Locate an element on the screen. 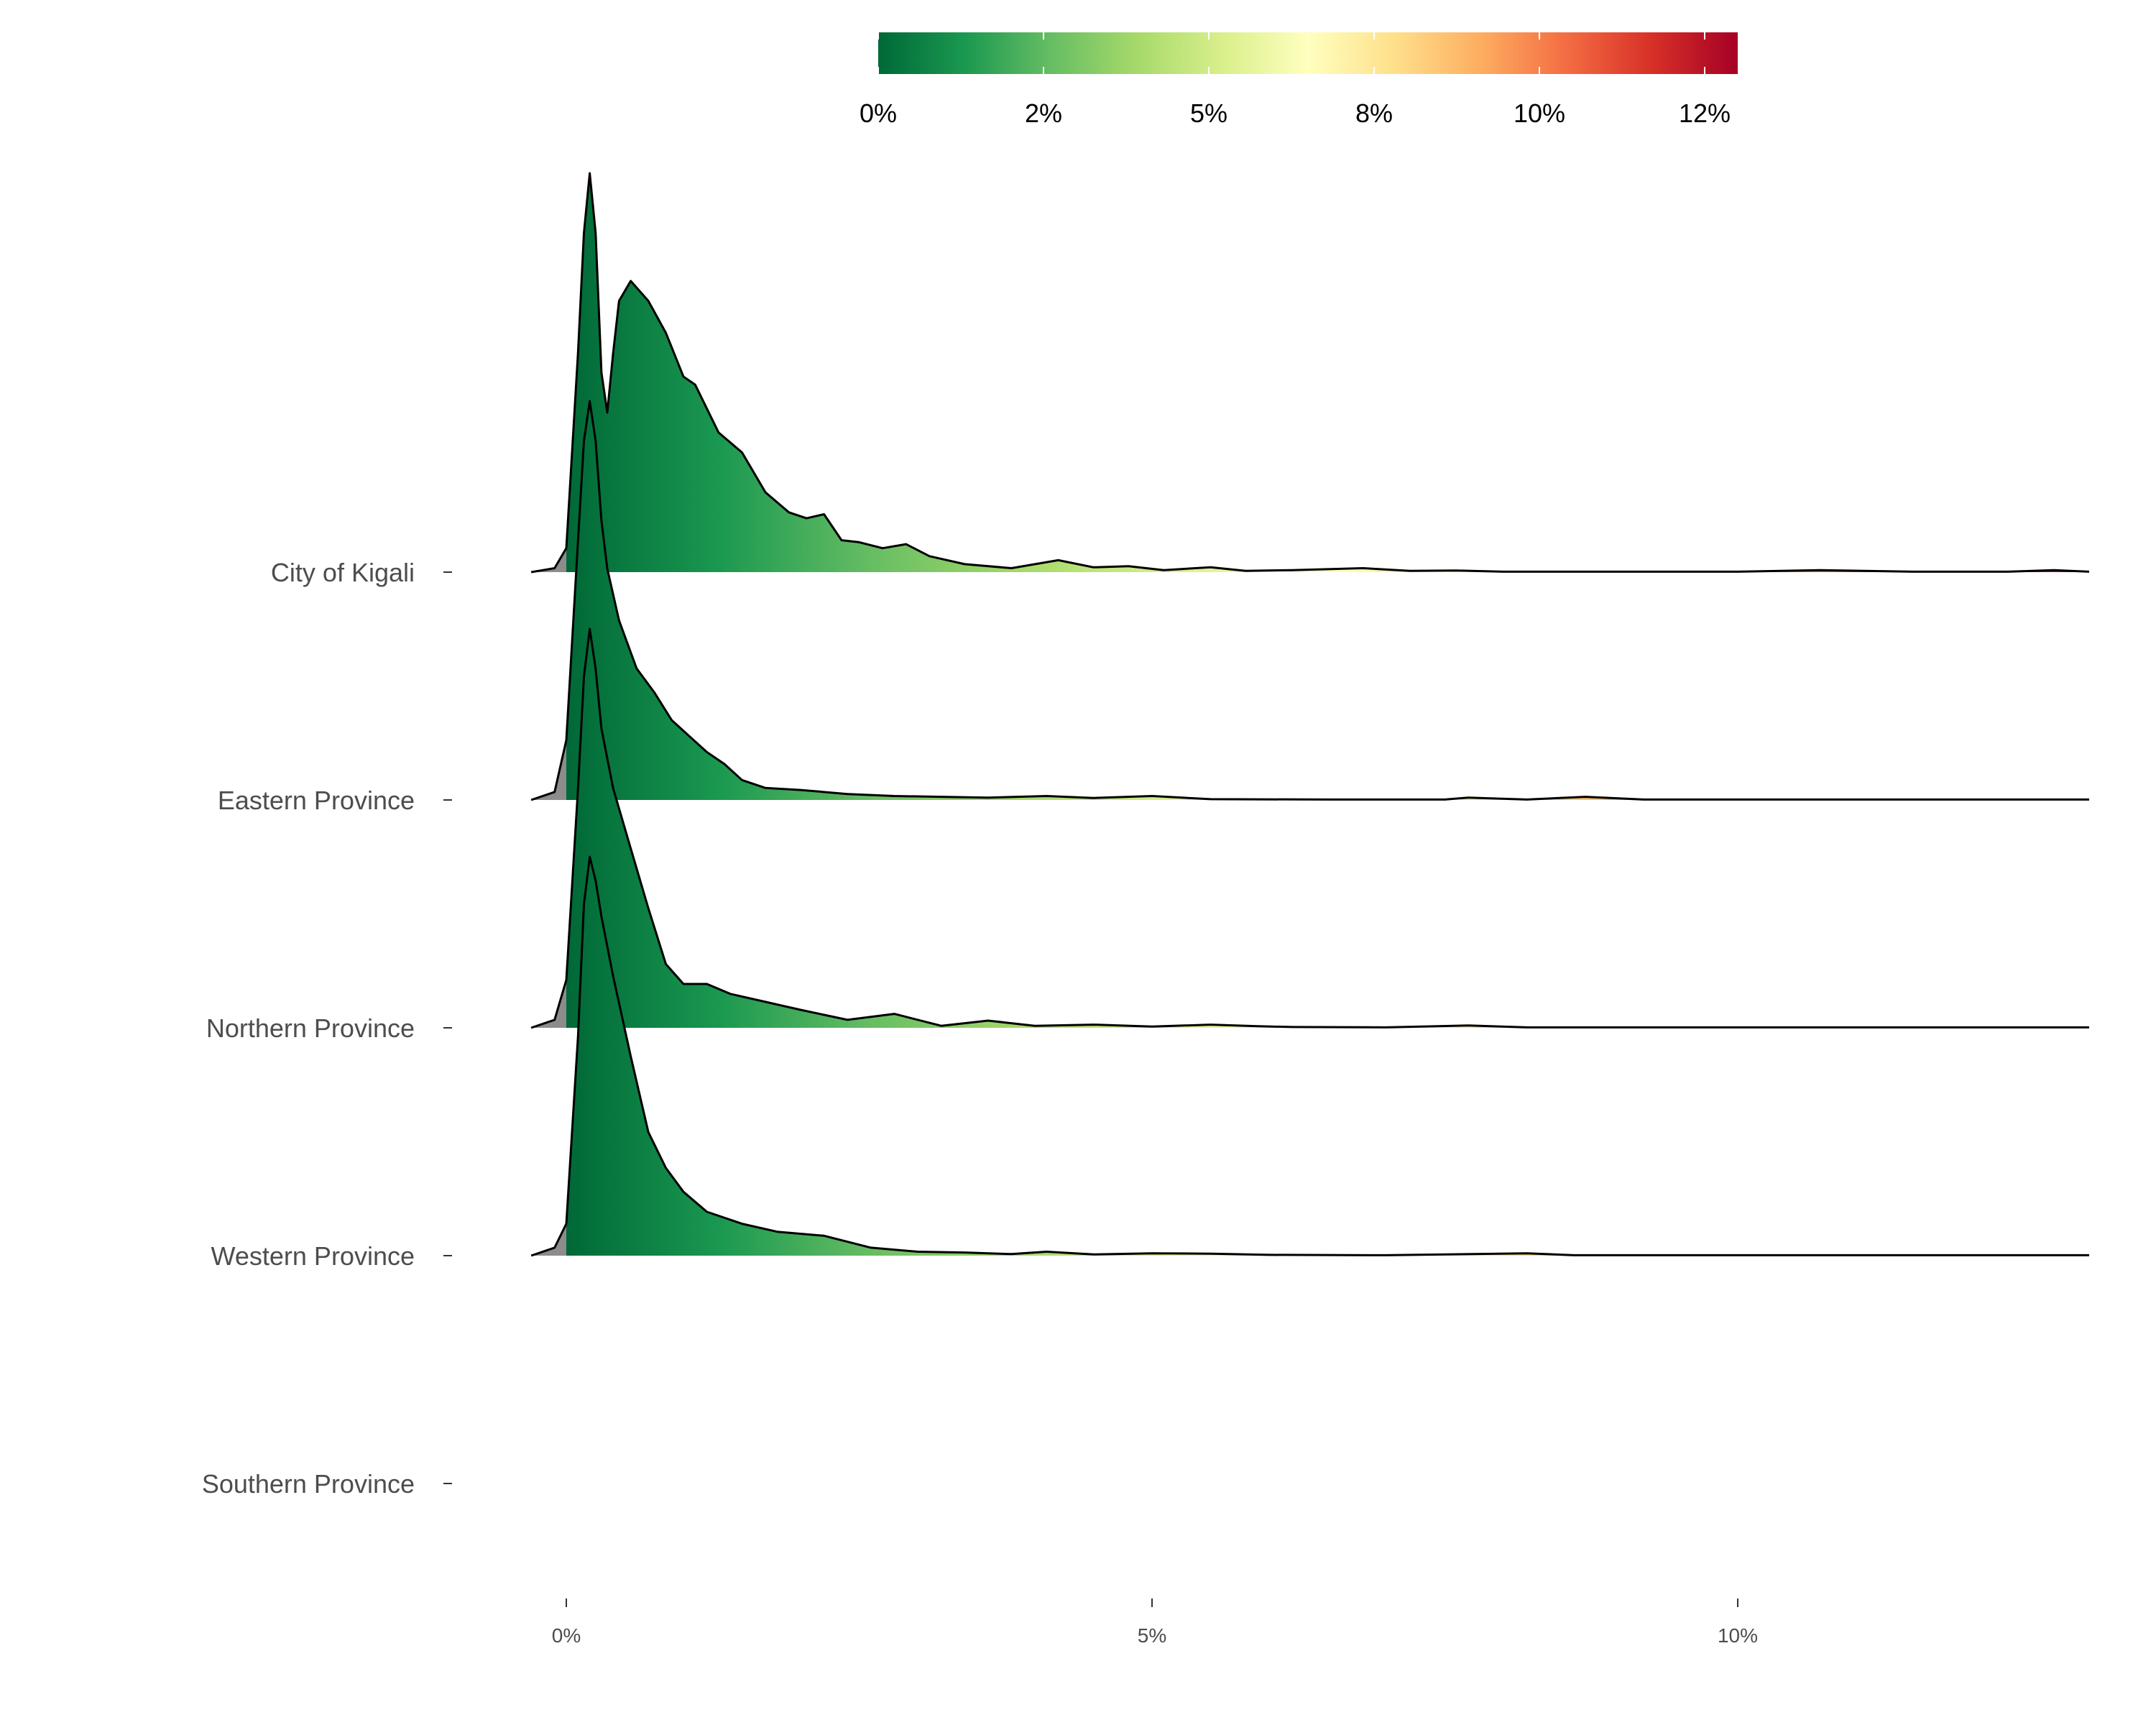 Image resolution: width=2156 pixels, height=1725 pixels. legend-tick-label: 0% is located at coordinates (878, 113).